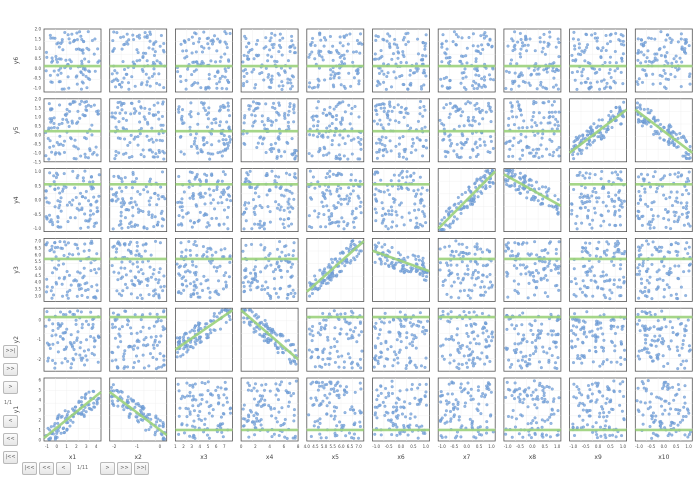  What do you see at coordinates (16, 130) in the screenshot?
I see `row-label-y5: y5` at bounding box center [16, 130].